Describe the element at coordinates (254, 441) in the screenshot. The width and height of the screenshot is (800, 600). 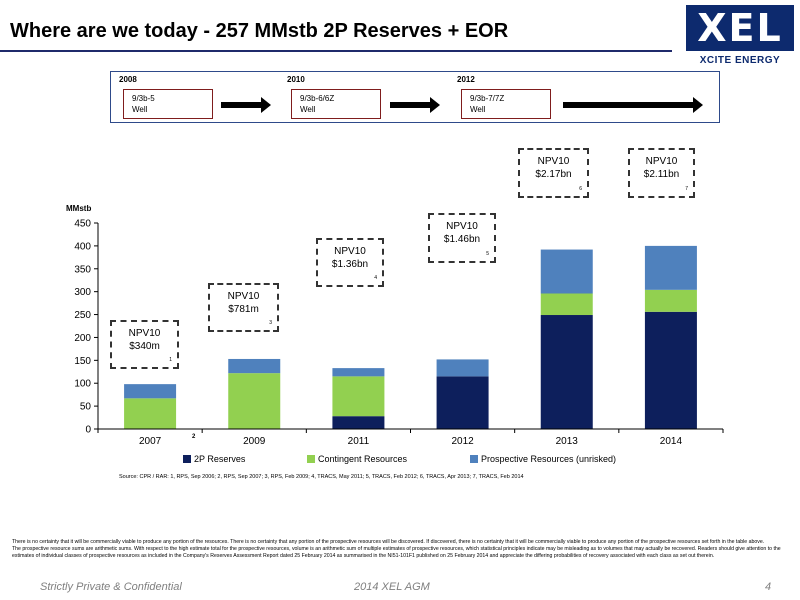
I see `x-tick-label: 2009` at that location.